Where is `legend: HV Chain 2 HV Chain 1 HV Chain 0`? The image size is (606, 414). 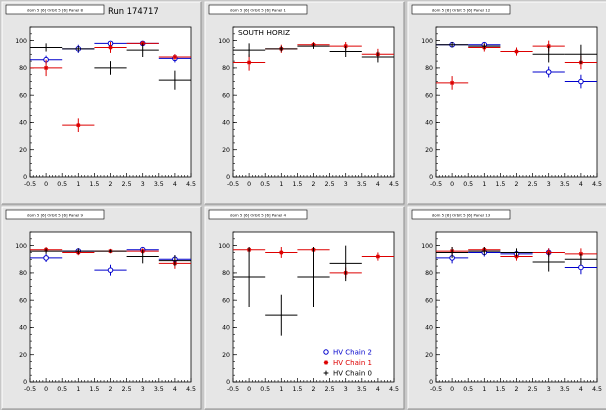
legend: HV Chain 2 HV Chain 1 HV Chain 0 is located at coordinates (347, 363).